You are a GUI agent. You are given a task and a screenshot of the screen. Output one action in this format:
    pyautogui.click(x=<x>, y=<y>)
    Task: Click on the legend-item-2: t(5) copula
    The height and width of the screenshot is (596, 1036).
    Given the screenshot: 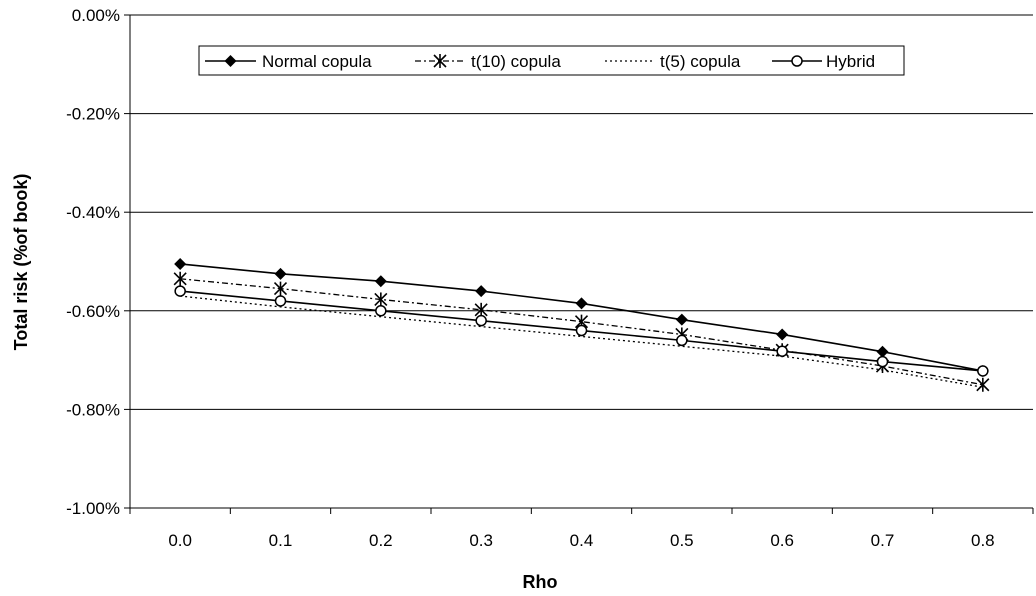 What is the action you would take?
    pyautogui.click(x=673, y=61)
    